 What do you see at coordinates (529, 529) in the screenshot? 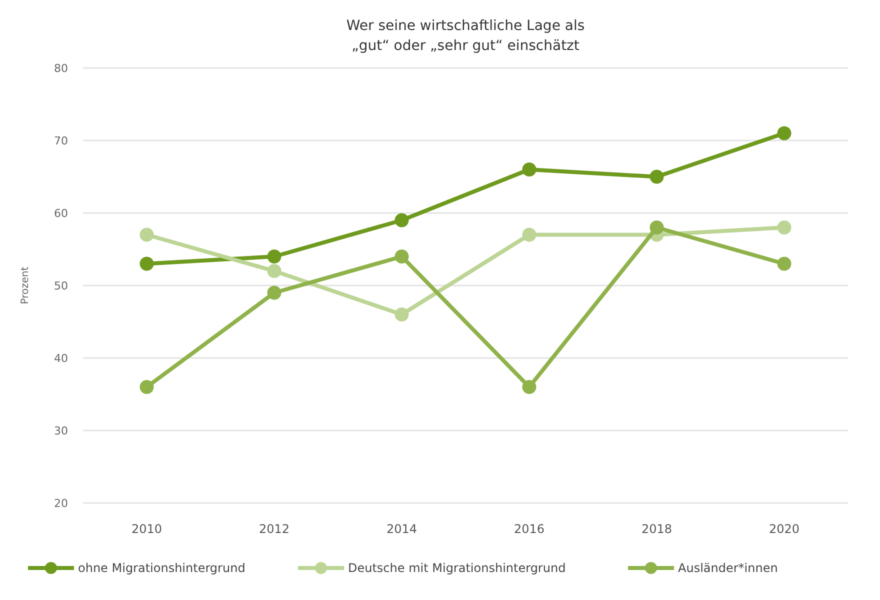
I see `x-tick-label: 2016` at bounding box center [529, 529].